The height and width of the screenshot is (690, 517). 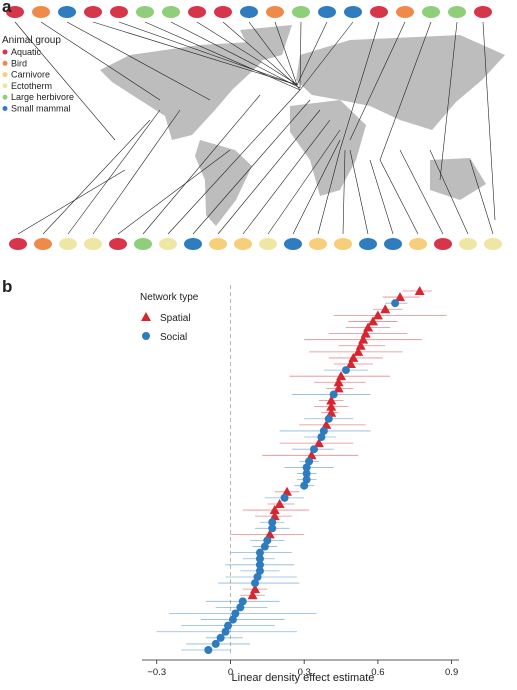 What do you see at coordinates (181, 91) in the screenshot?
I see `north-america` at bounding box center [181, 91].